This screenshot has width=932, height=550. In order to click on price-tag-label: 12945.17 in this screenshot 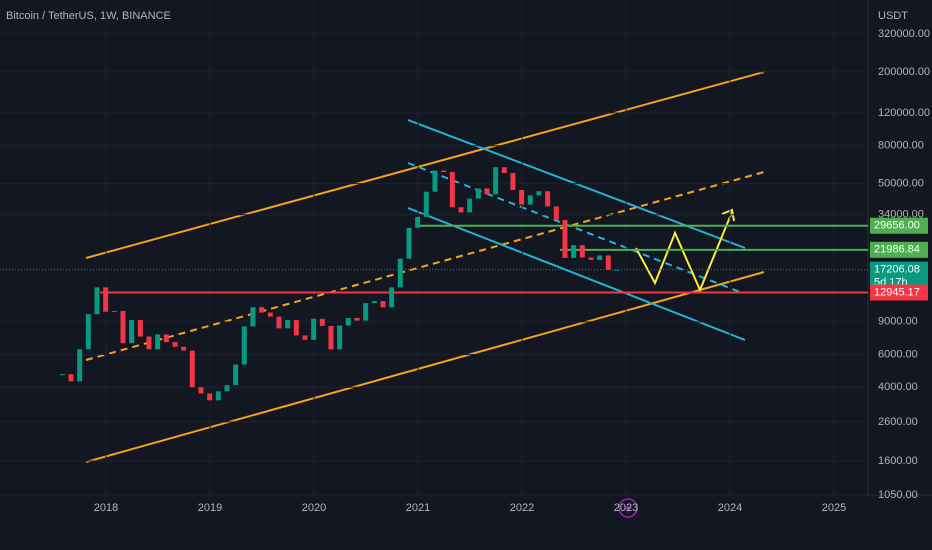, I will do `click(897, 292)`.